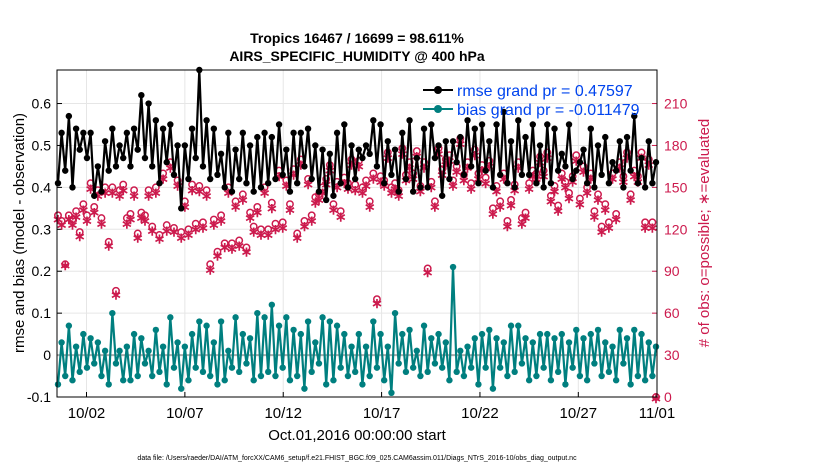 Image resolution: width=830 pixels, height=470 pixels. What do you see at coordinates (676, 187) in the screenshot?
I see `y-right-tick-label: 150` at bounding box center [676, 187].